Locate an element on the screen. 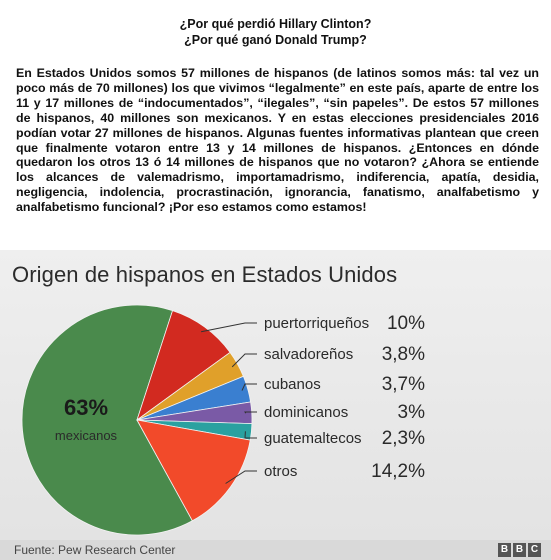  leader-line-guatemaltecos is located at coordinates (250, 435).